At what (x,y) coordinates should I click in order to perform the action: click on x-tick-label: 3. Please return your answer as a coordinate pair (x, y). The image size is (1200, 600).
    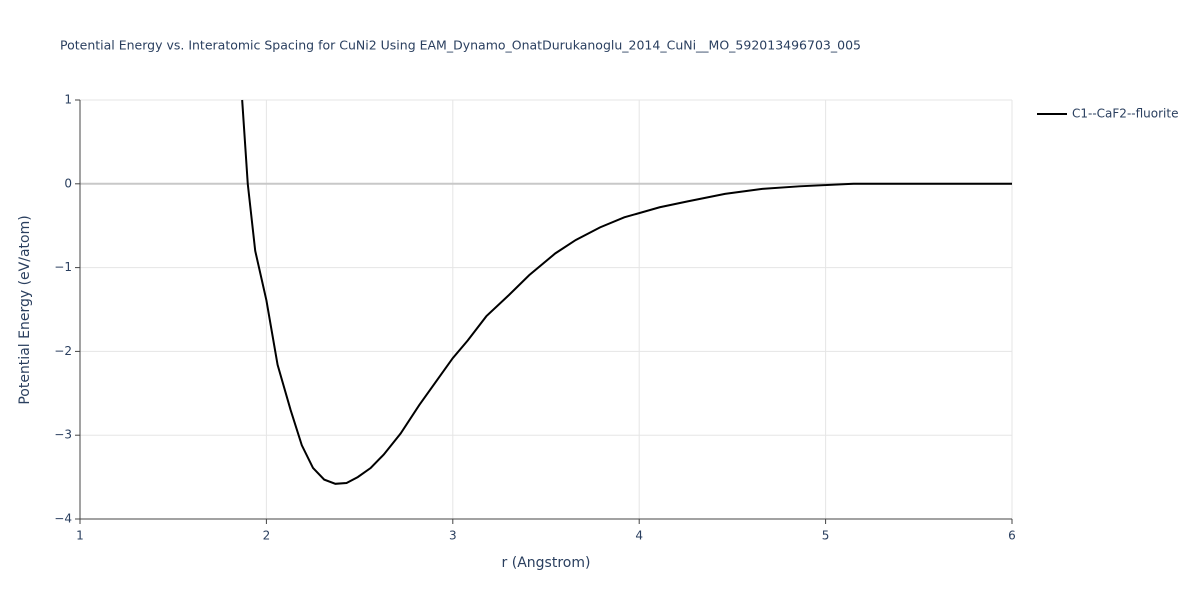
    Looking at the image, I should click on (453, 536).